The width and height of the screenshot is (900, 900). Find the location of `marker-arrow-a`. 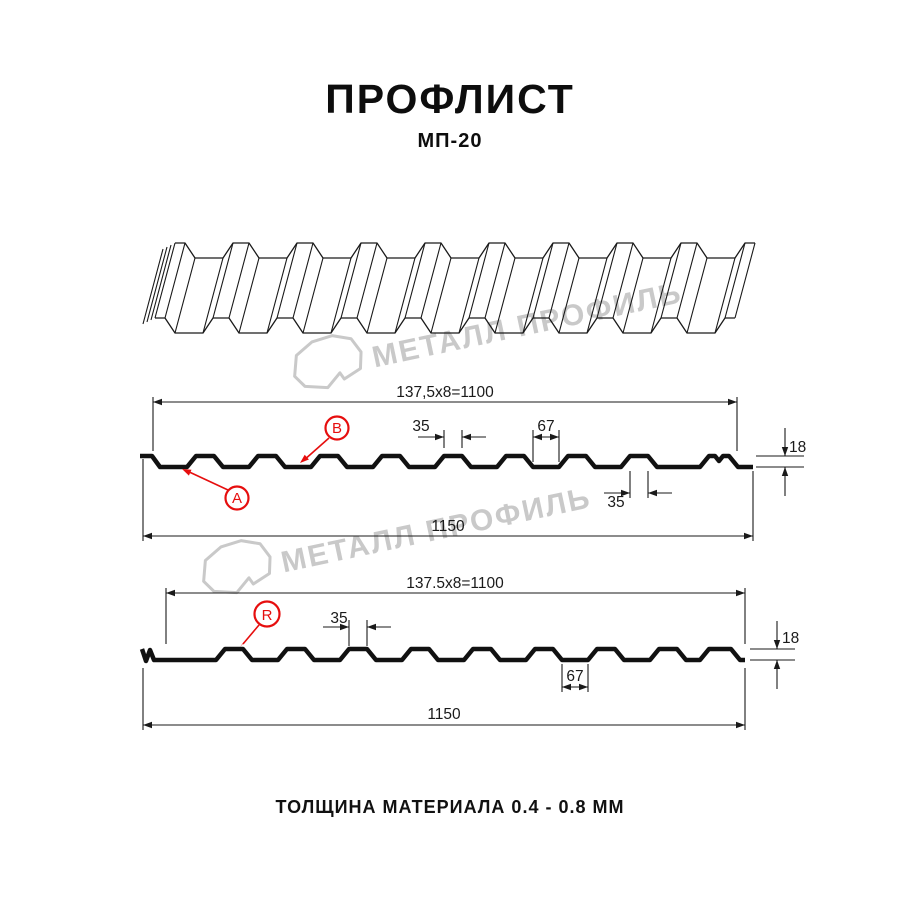

marker-arrow-a is located at coordinates (206, 480).